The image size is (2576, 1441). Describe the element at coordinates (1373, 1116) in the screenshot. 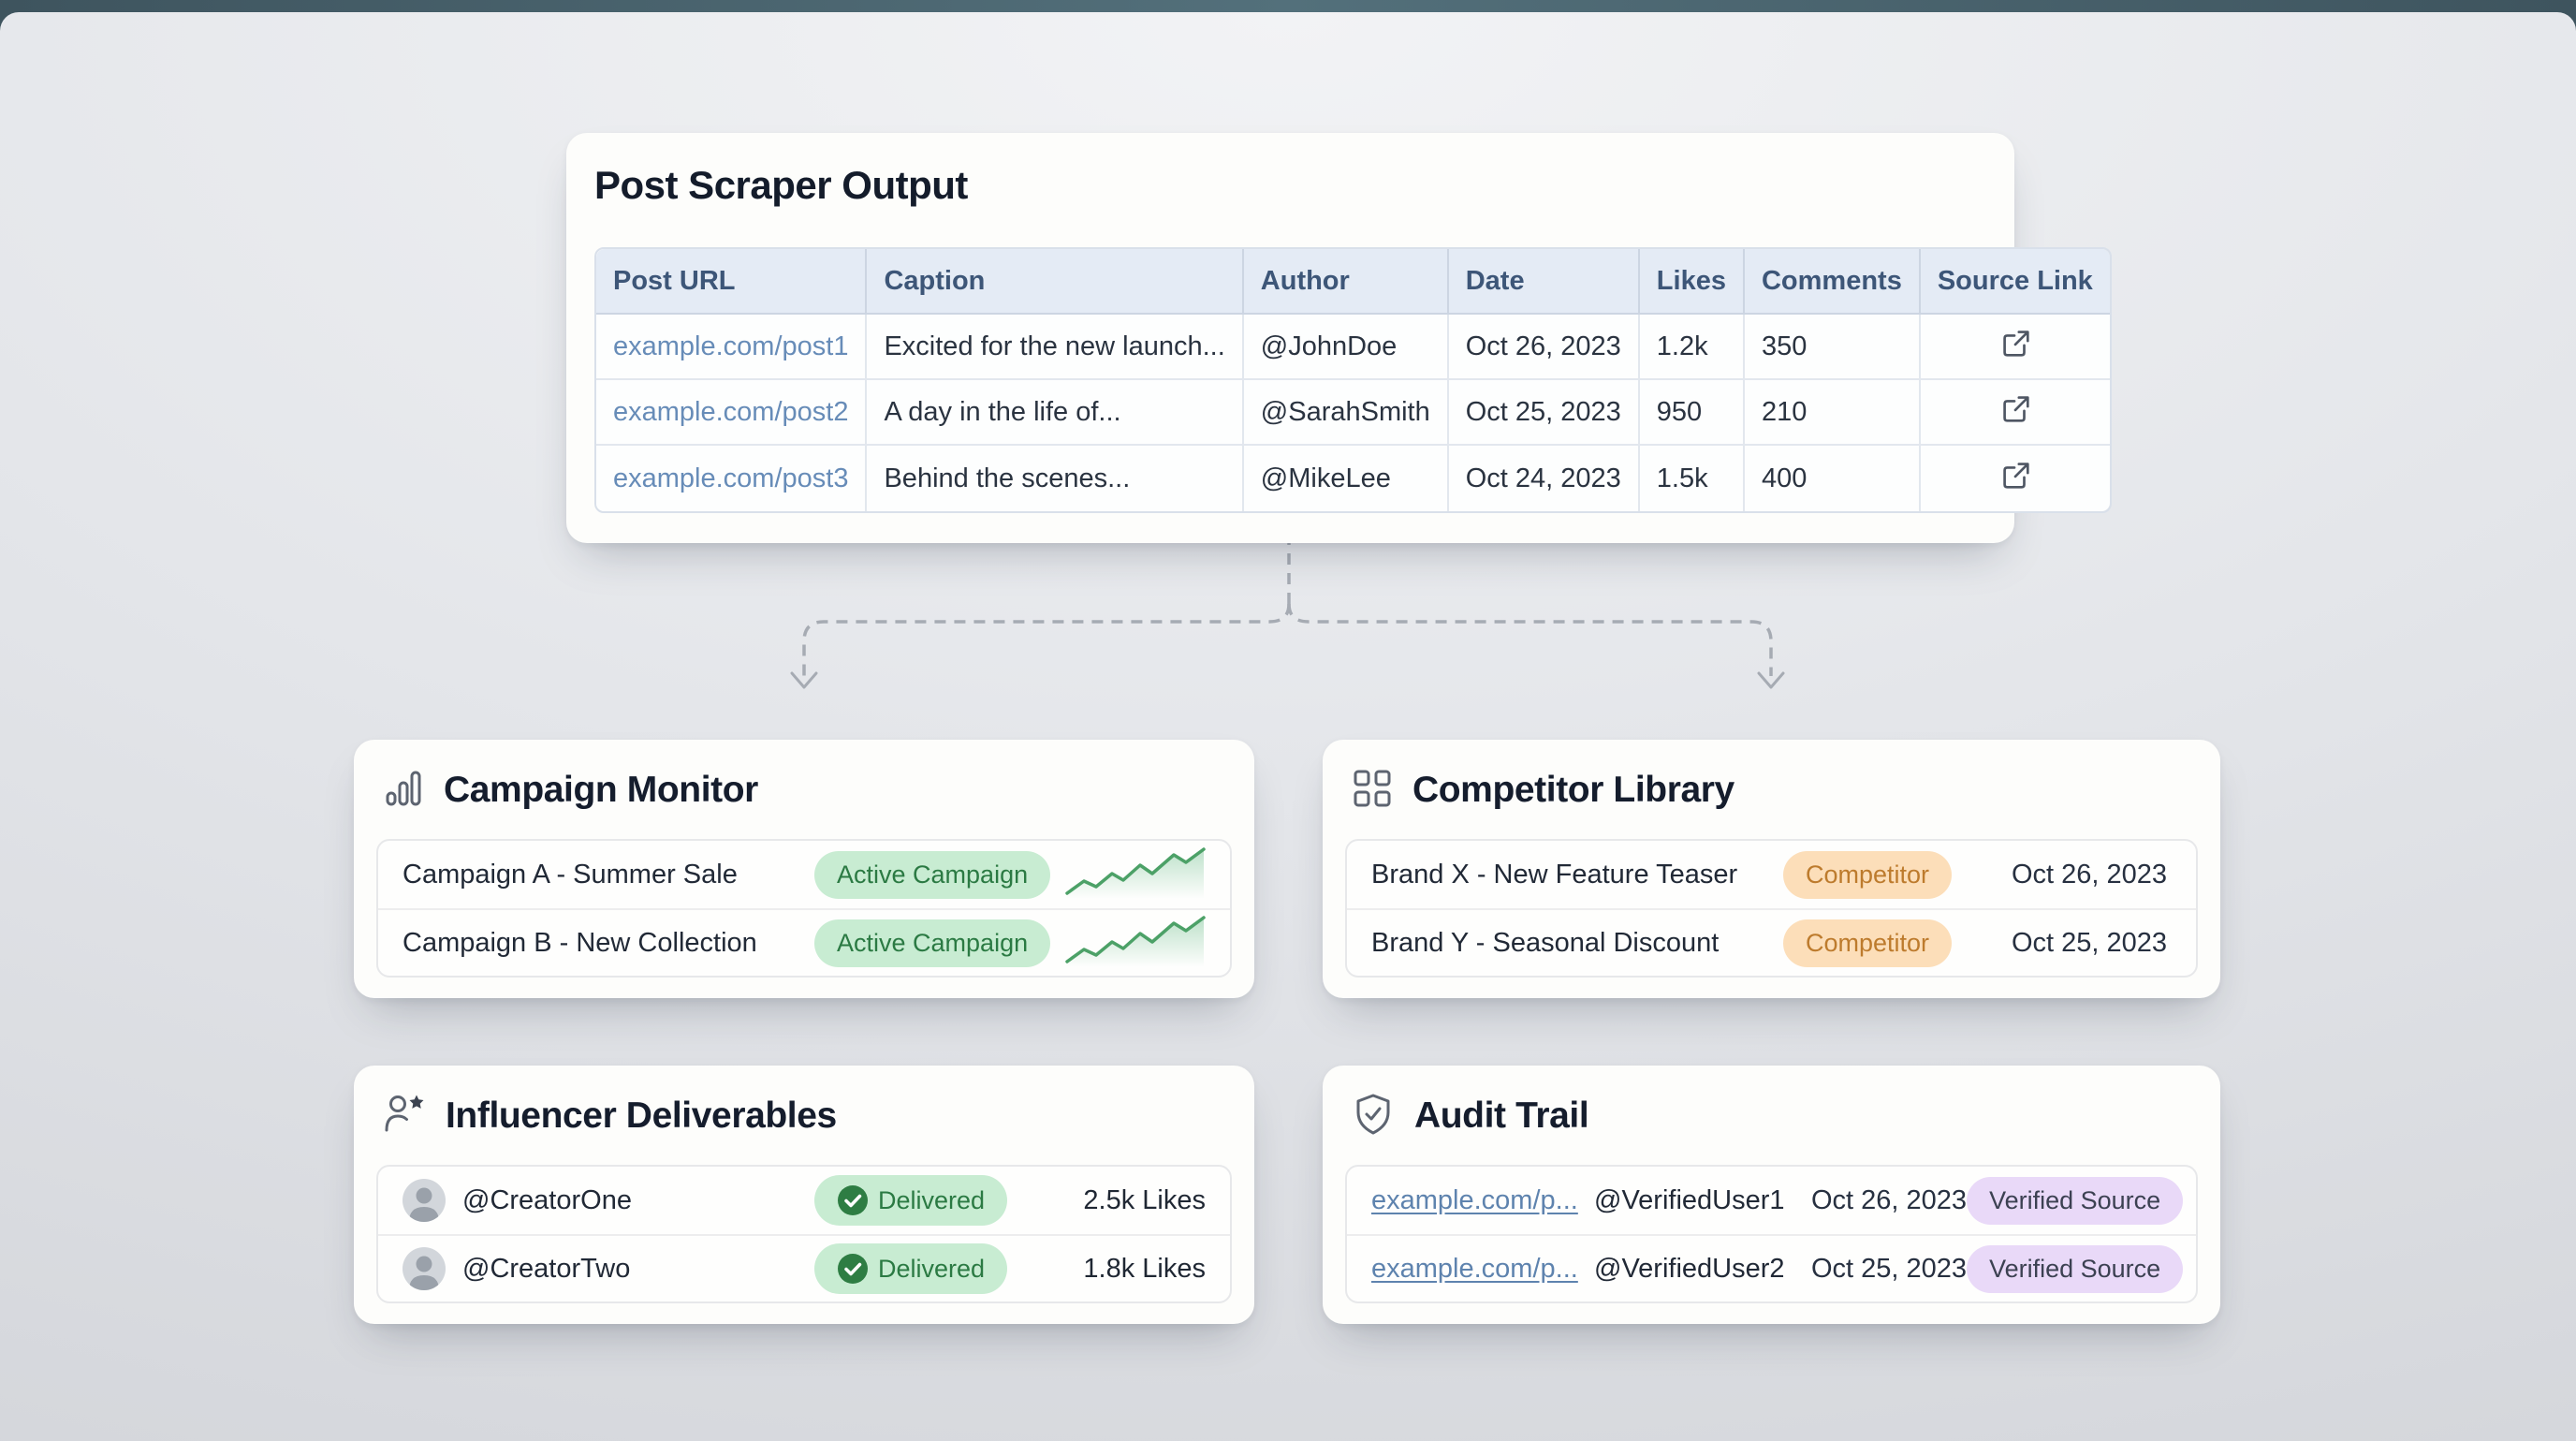

I see `shield-check-icon` at that location.